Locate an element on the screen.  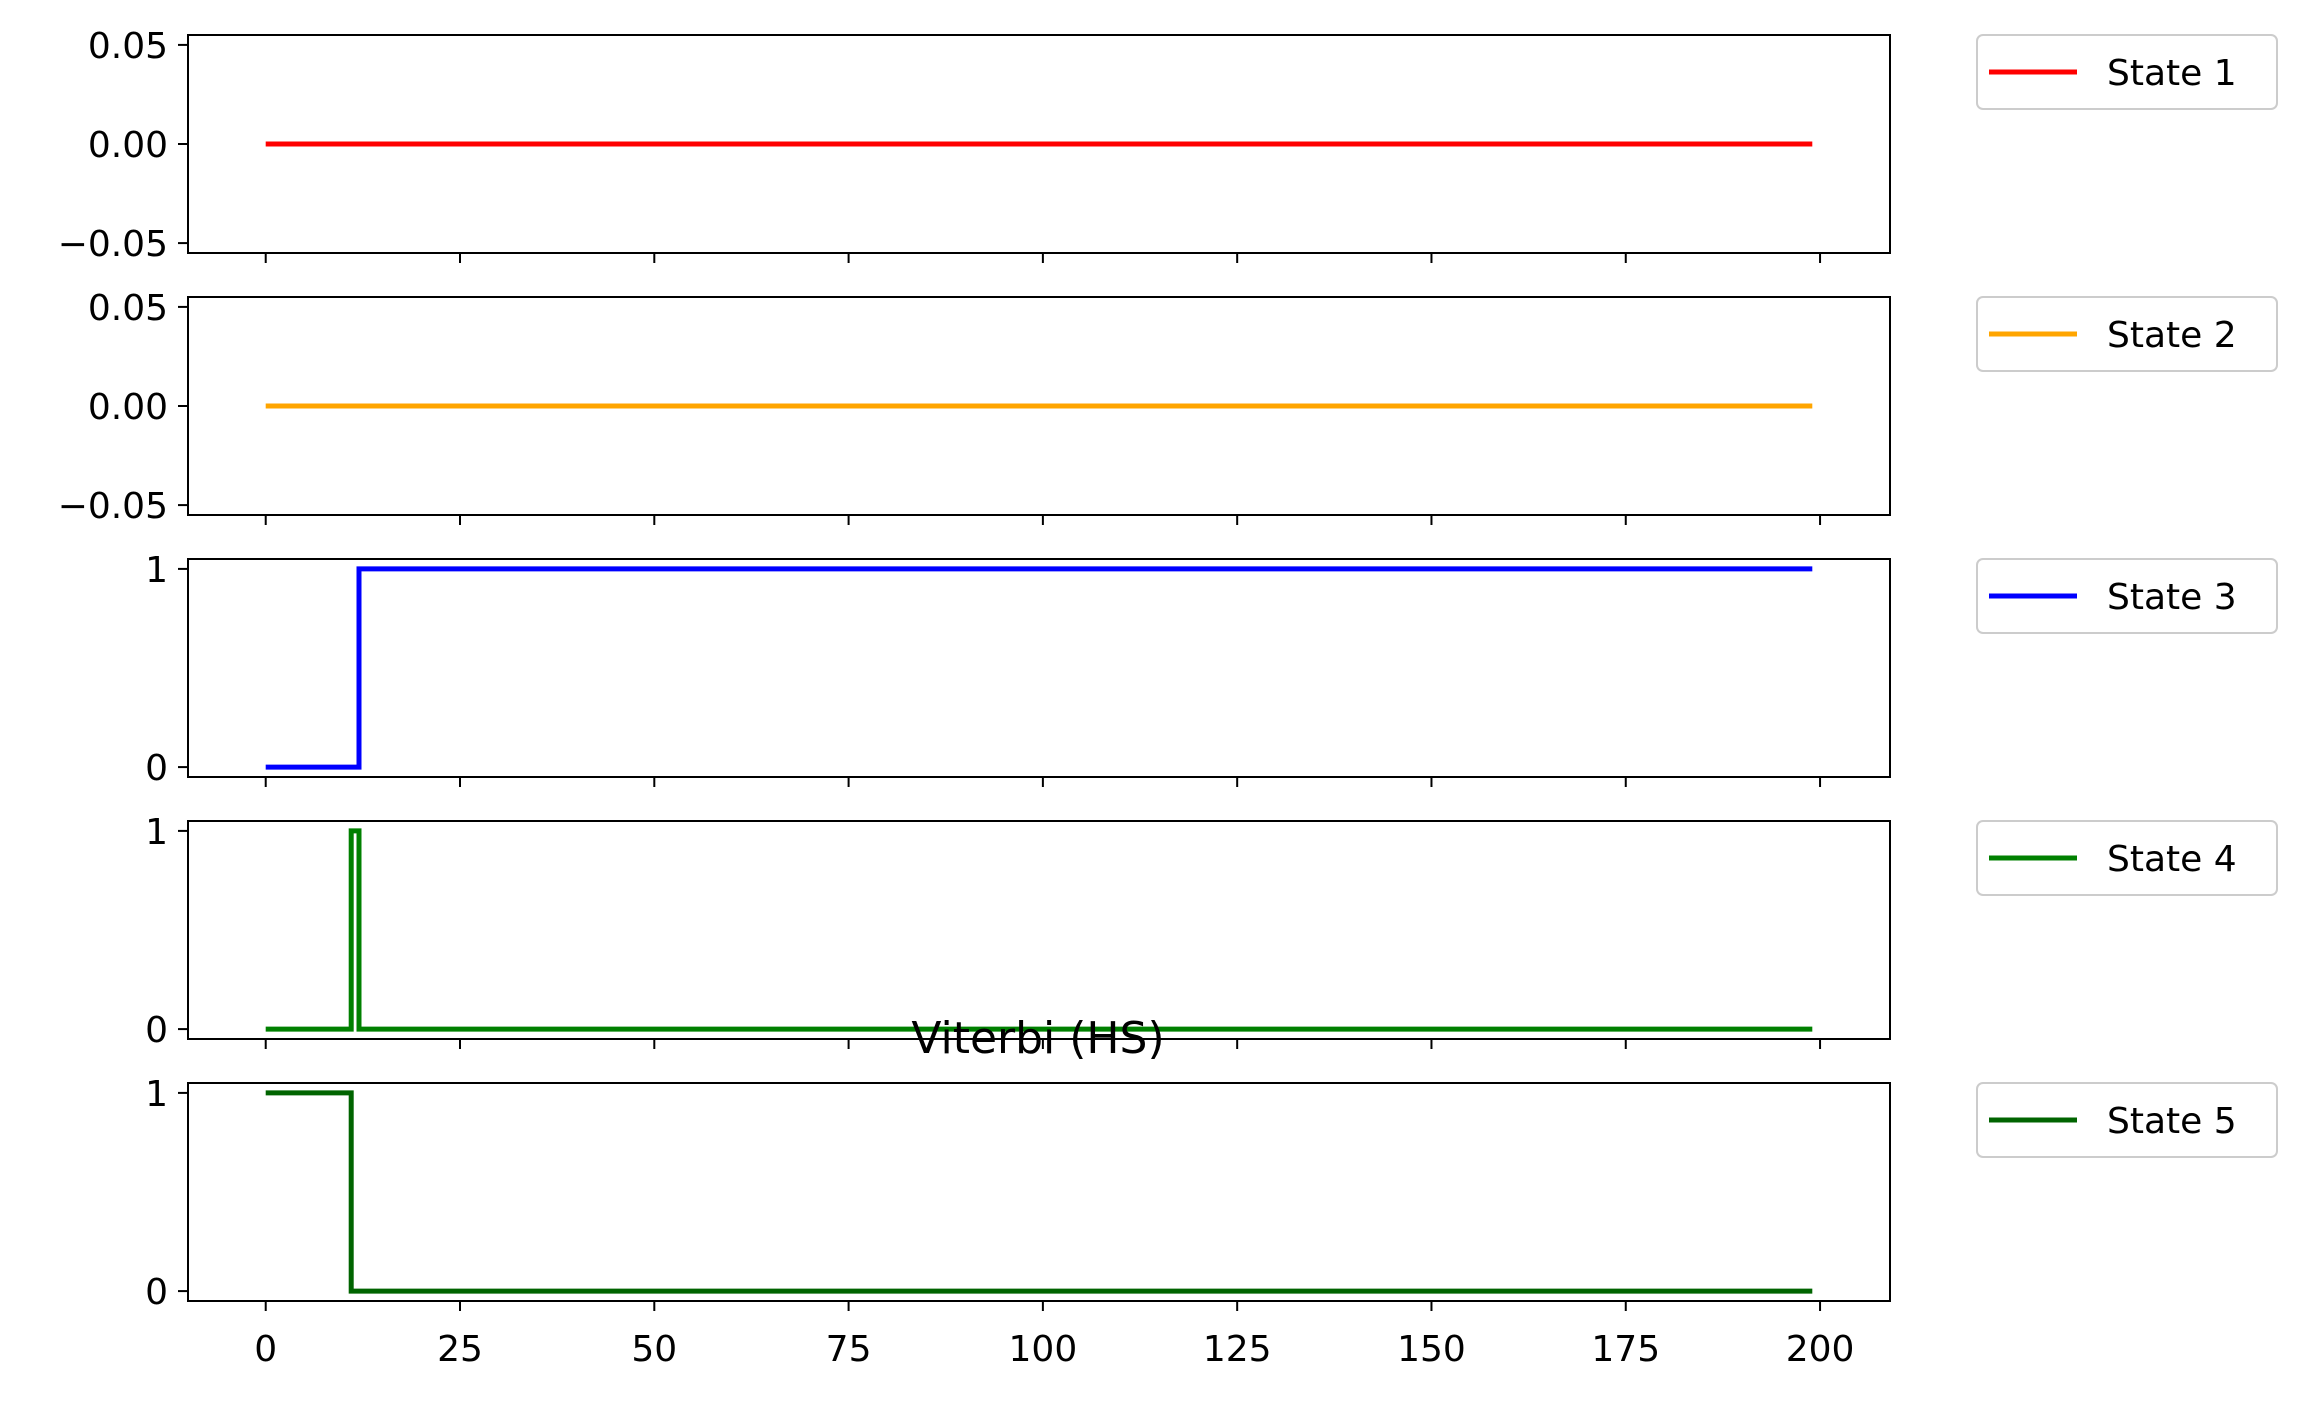
legend-2: State 2 is located at coordinates (2127, 334).